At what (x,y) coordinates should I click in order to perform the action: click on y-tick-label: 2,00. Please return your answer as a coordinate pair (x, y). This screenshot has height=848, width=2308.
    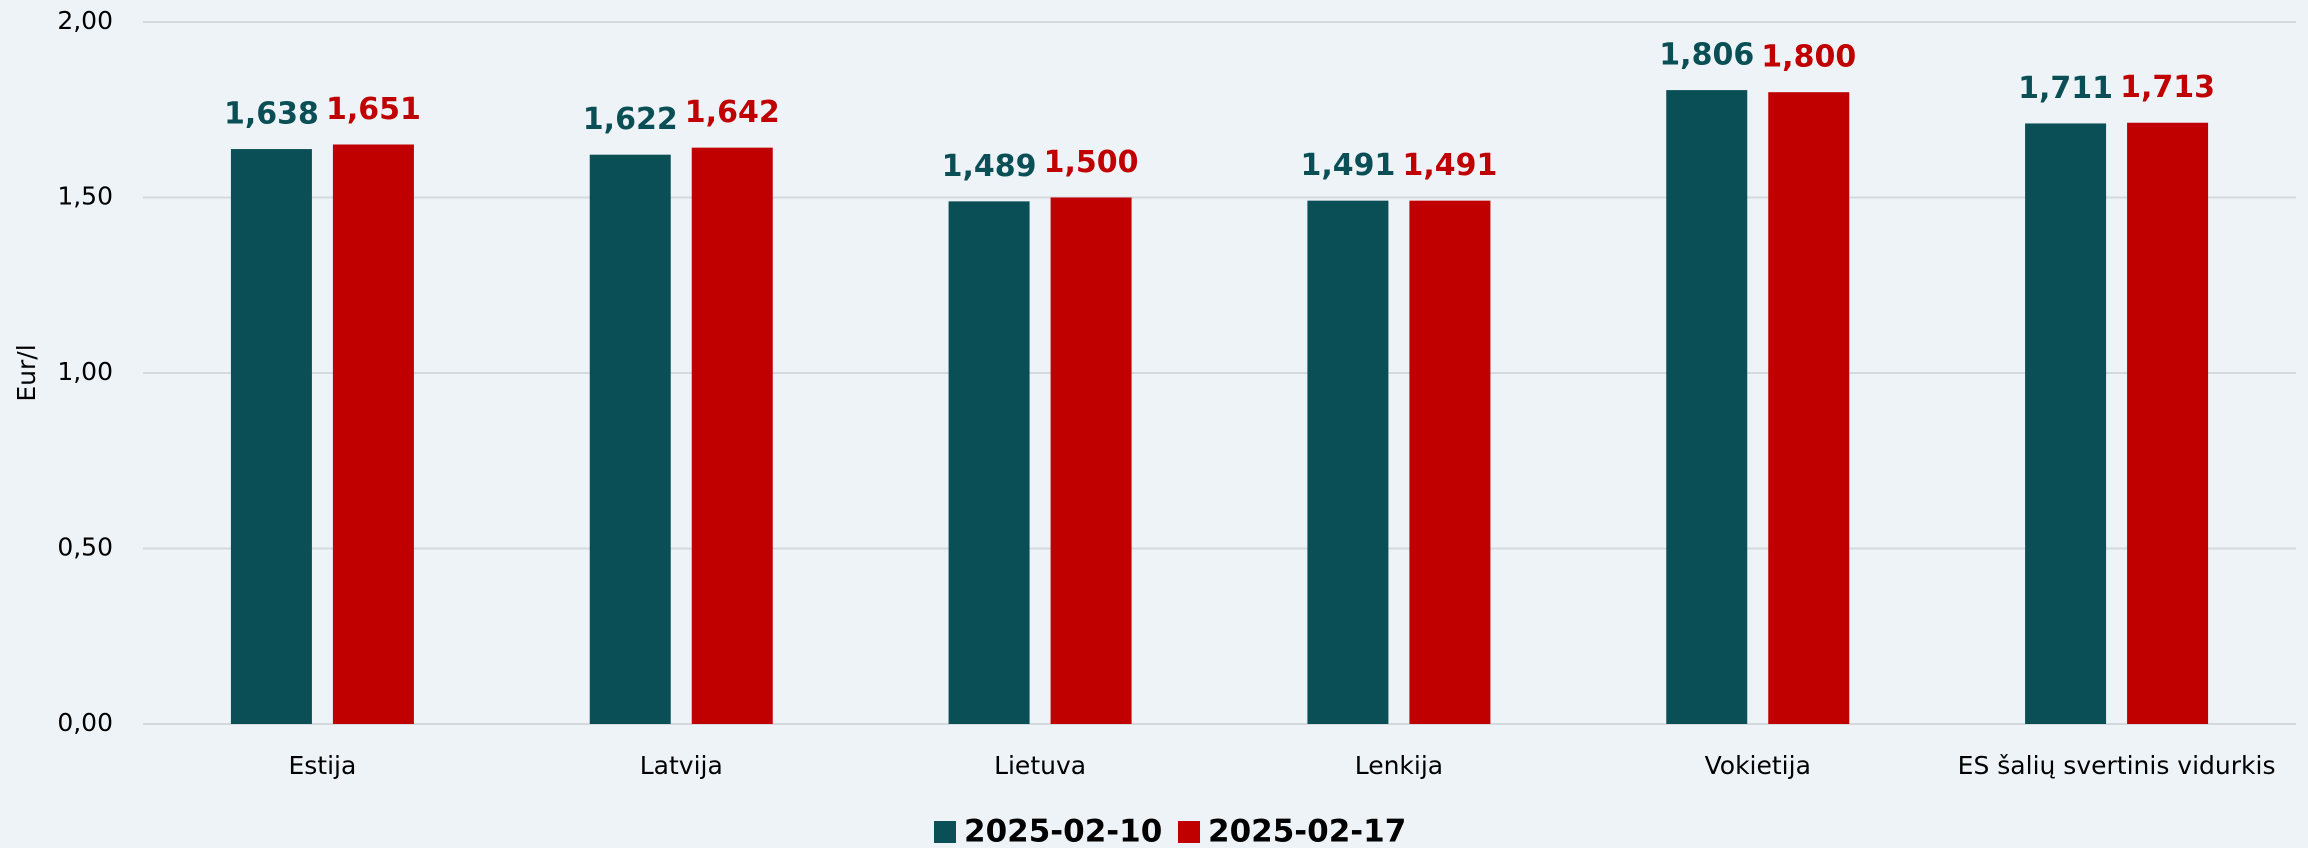
    Looking at the image, I should click on (85, 20).